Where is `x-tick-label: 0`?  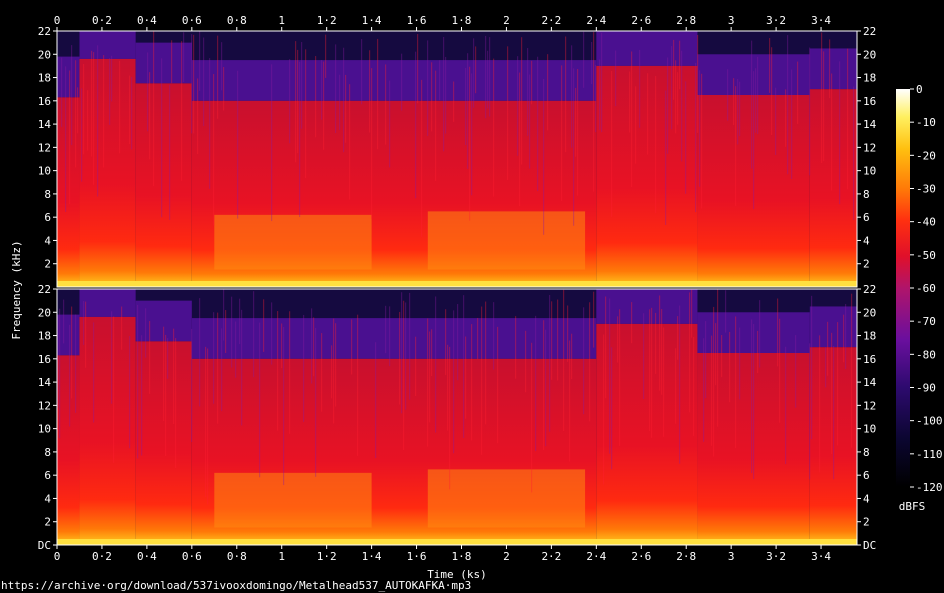 x-tick-label: 0 is located at coordinates (57, 556).